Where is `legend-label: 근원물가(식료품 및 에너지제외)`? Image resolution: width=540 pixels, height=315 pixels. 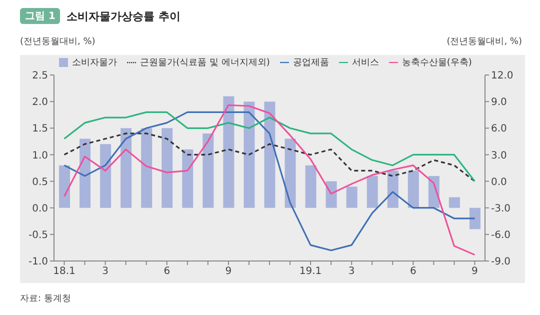 legend-label: 근원물가(식료품 및 에너지제외) is located at coordinates (205, 63).